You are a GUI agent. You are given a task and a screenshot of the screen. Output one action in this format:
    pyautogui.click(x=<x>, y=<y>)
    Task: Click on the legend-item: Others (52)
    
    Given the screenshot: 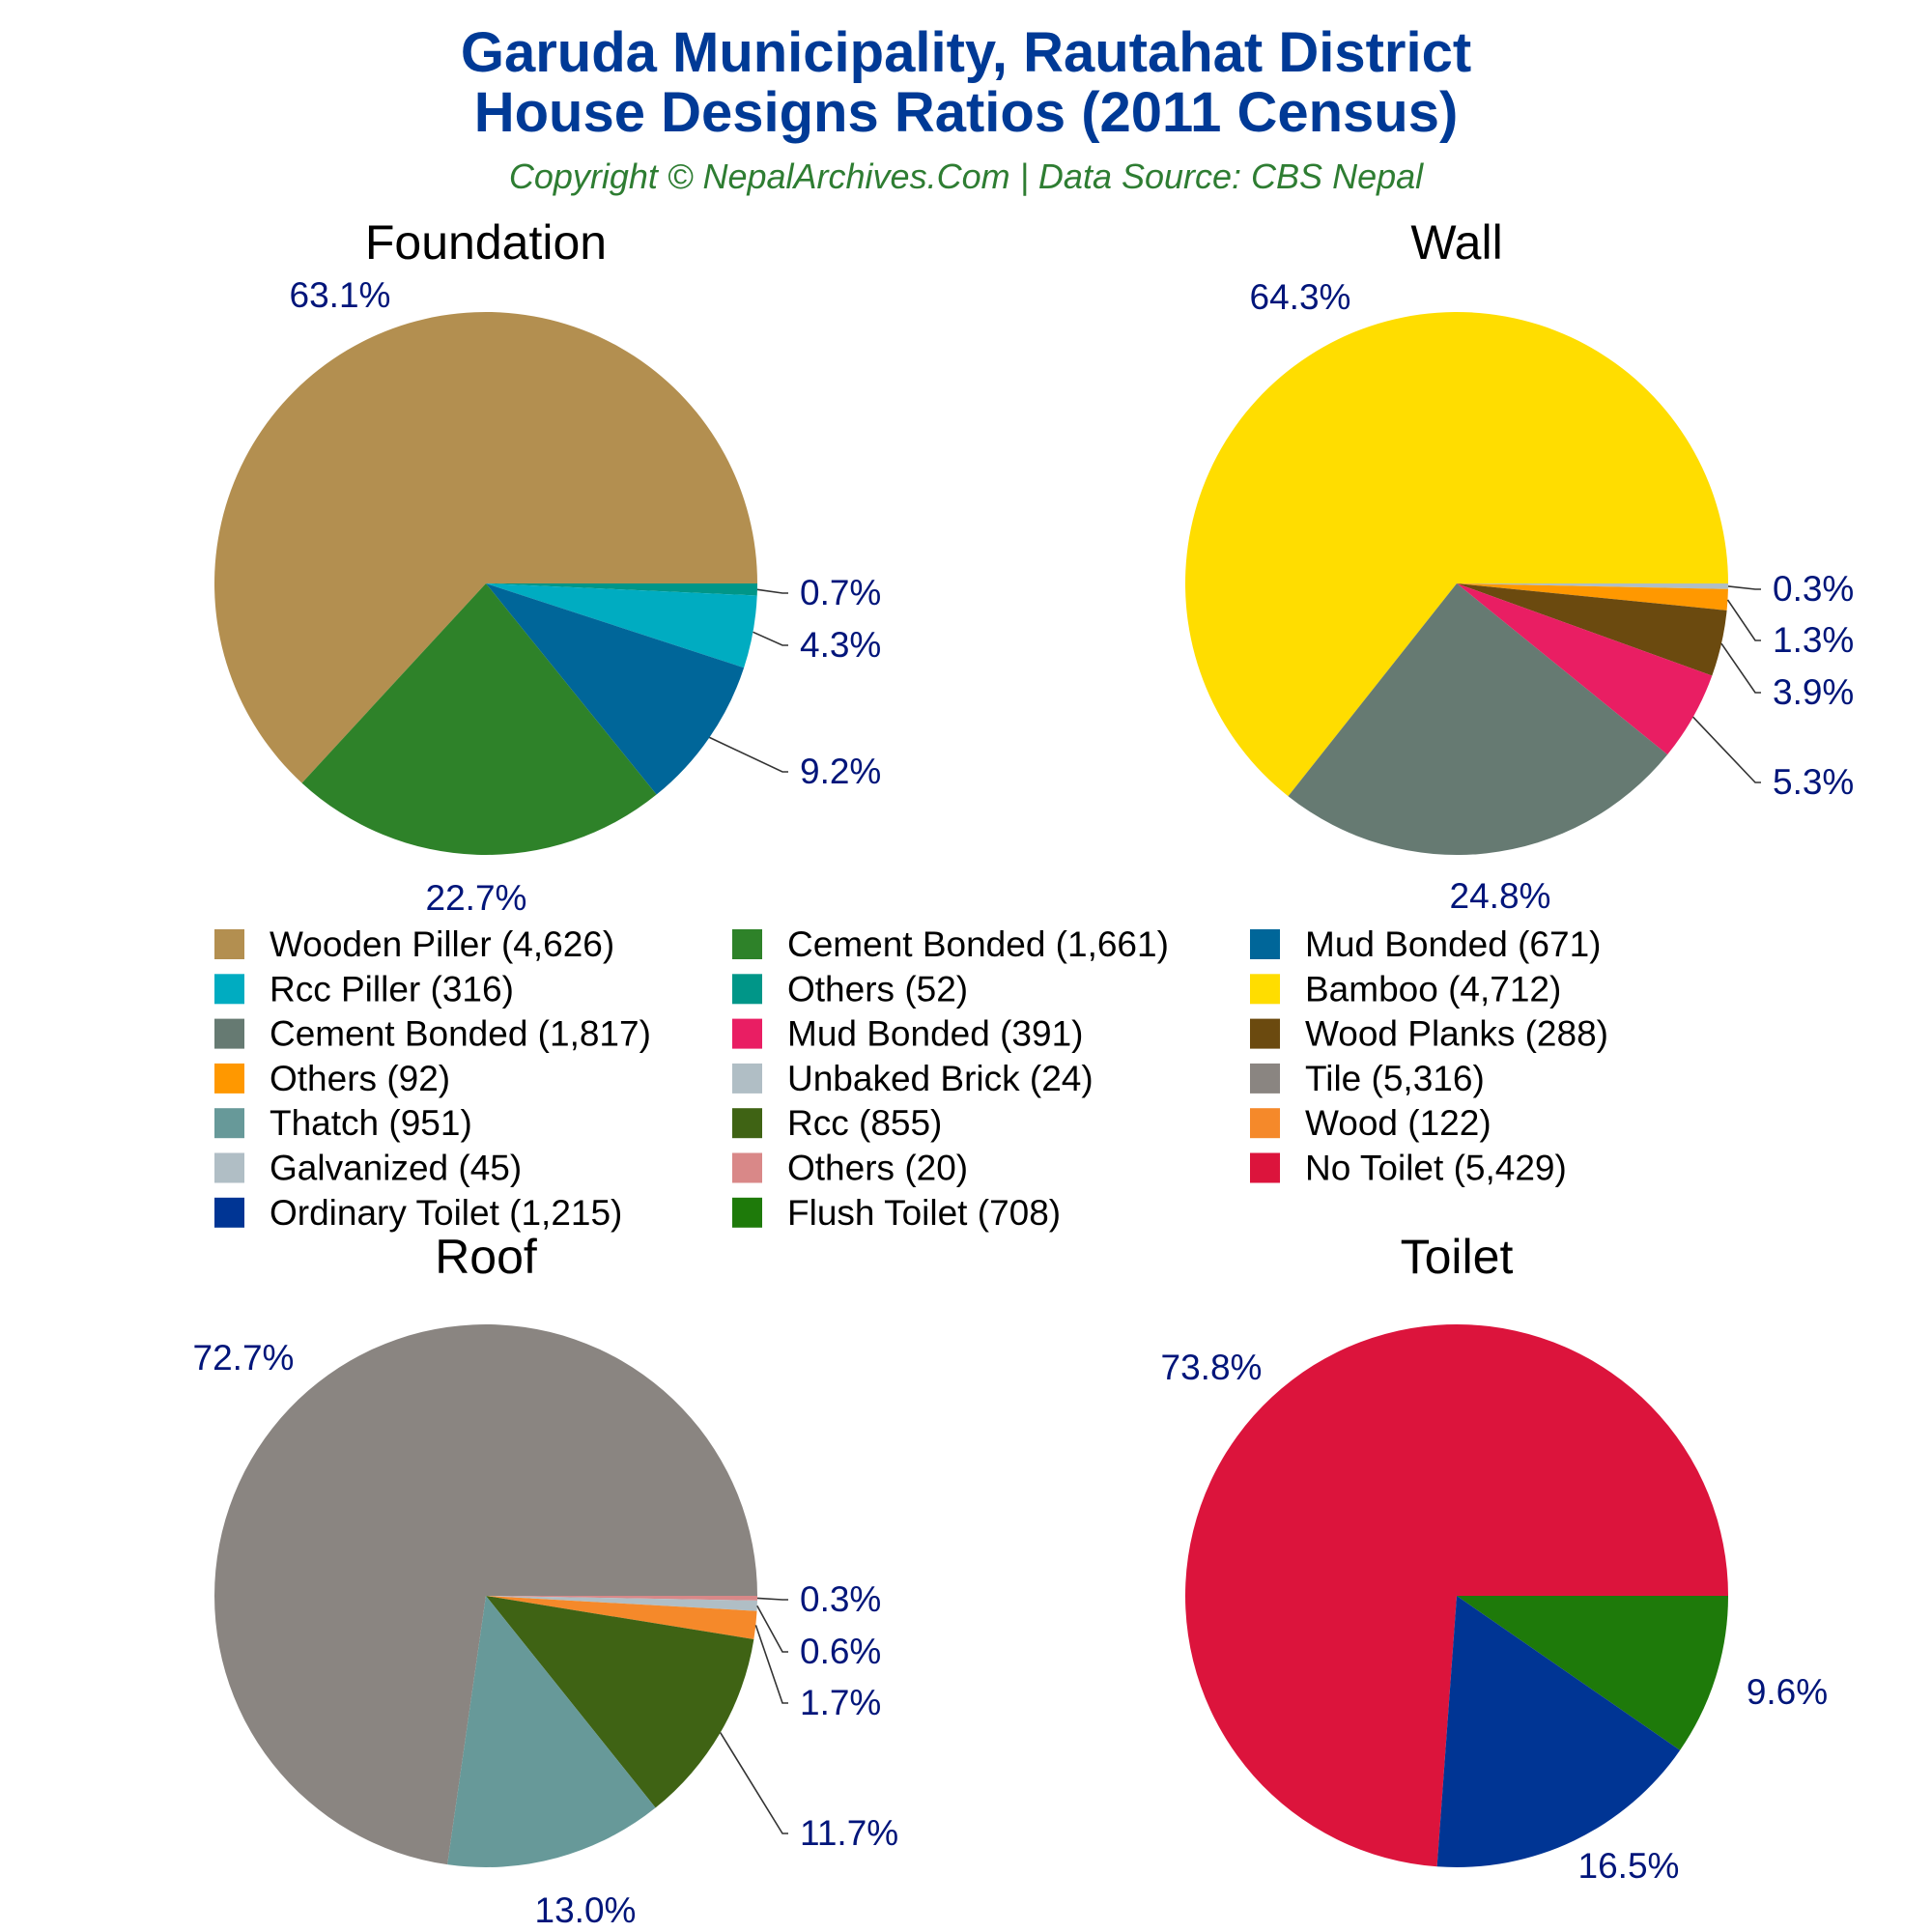 What is the action you would take?
    pyautogui.click(x=850, y=989)
    